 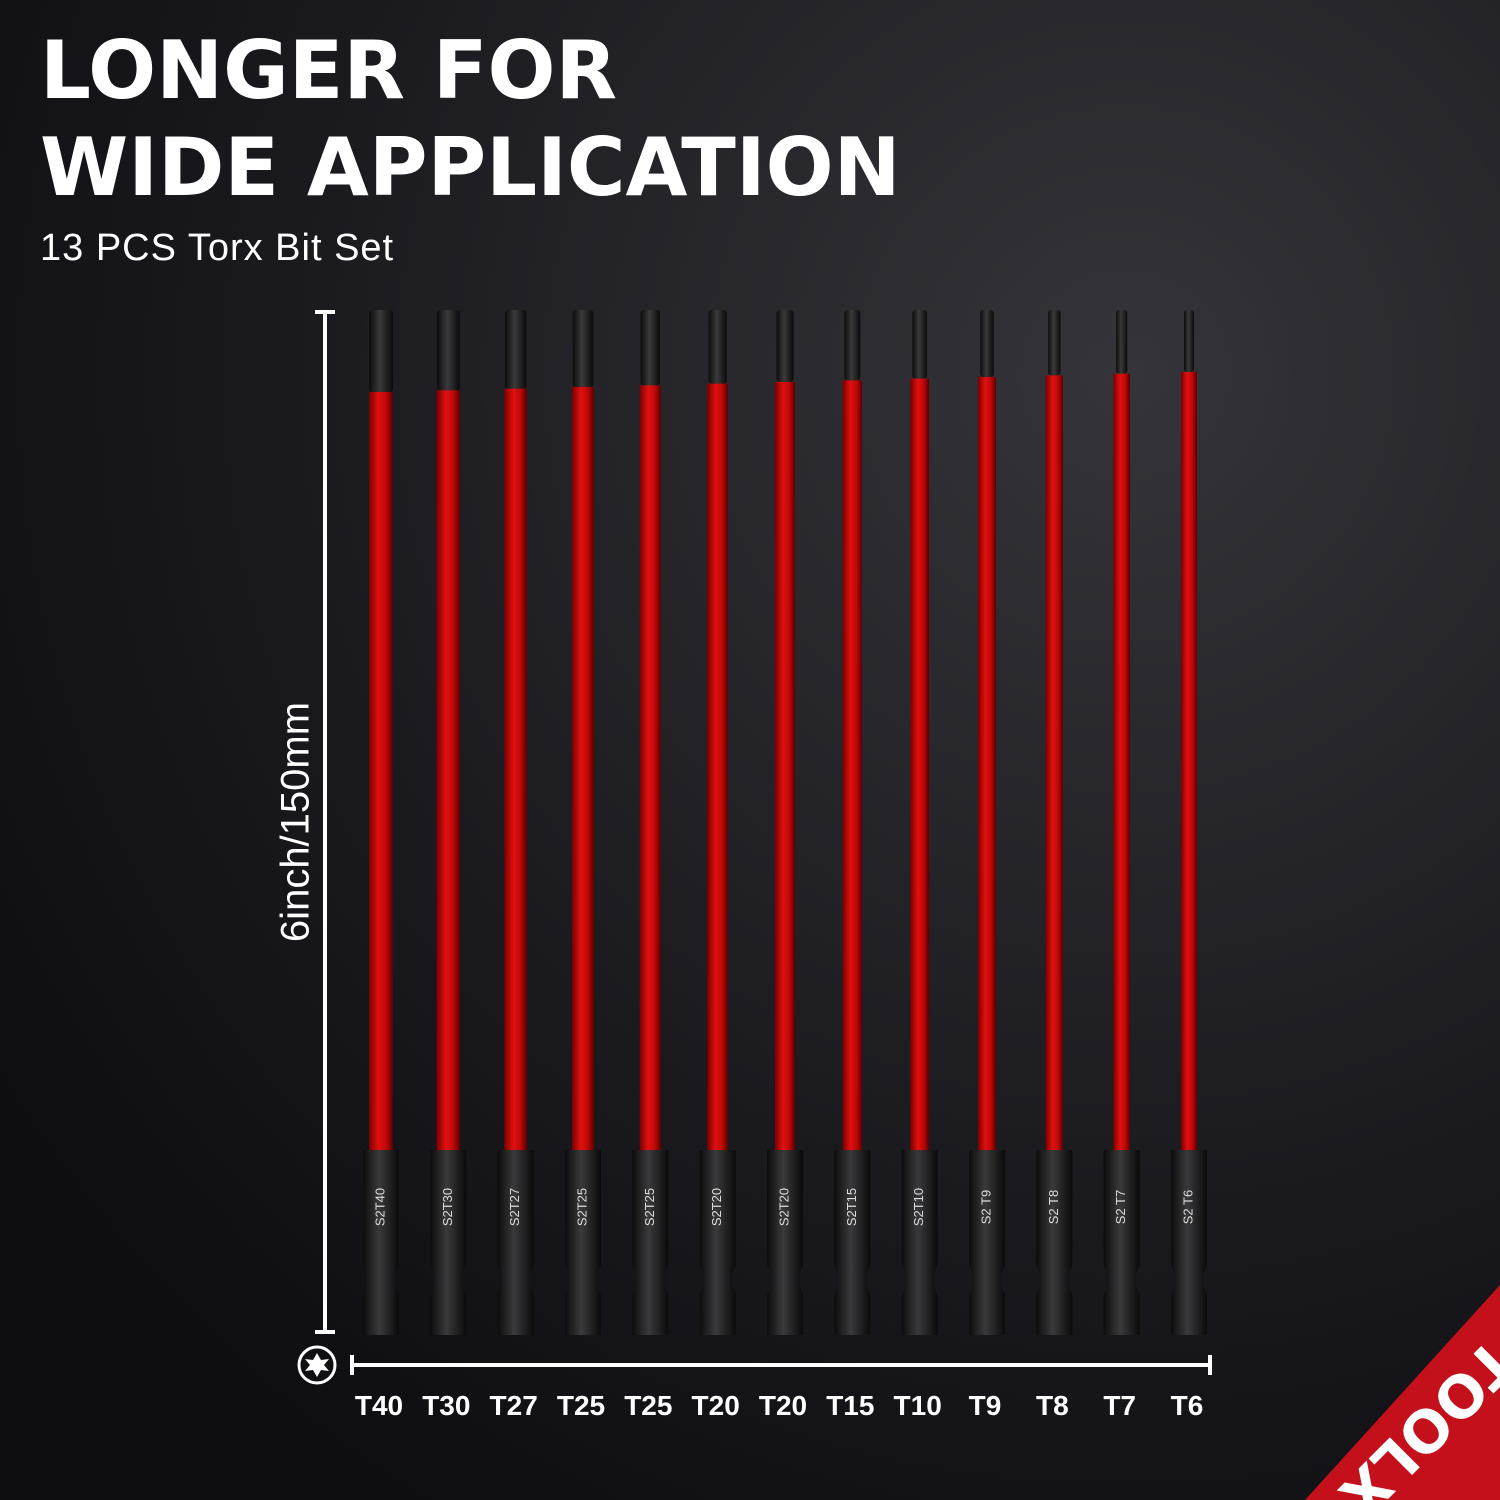 I want to click on bit: S2 T6 T6, so click(x=1189, y=865).